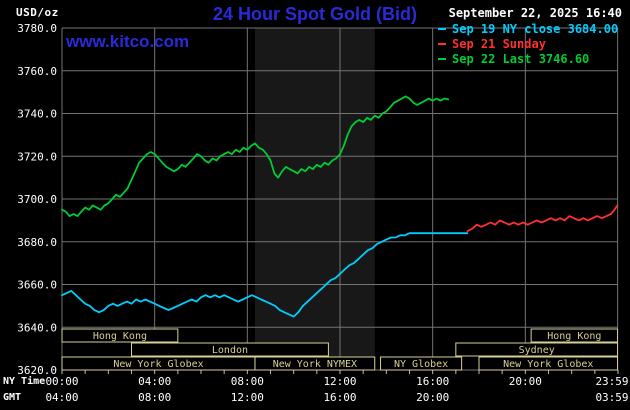 Image resolution: width=630 pixels, height=410 pixels. I want to click on y-axis-unit-label: USD/oz, so click(37, 12).